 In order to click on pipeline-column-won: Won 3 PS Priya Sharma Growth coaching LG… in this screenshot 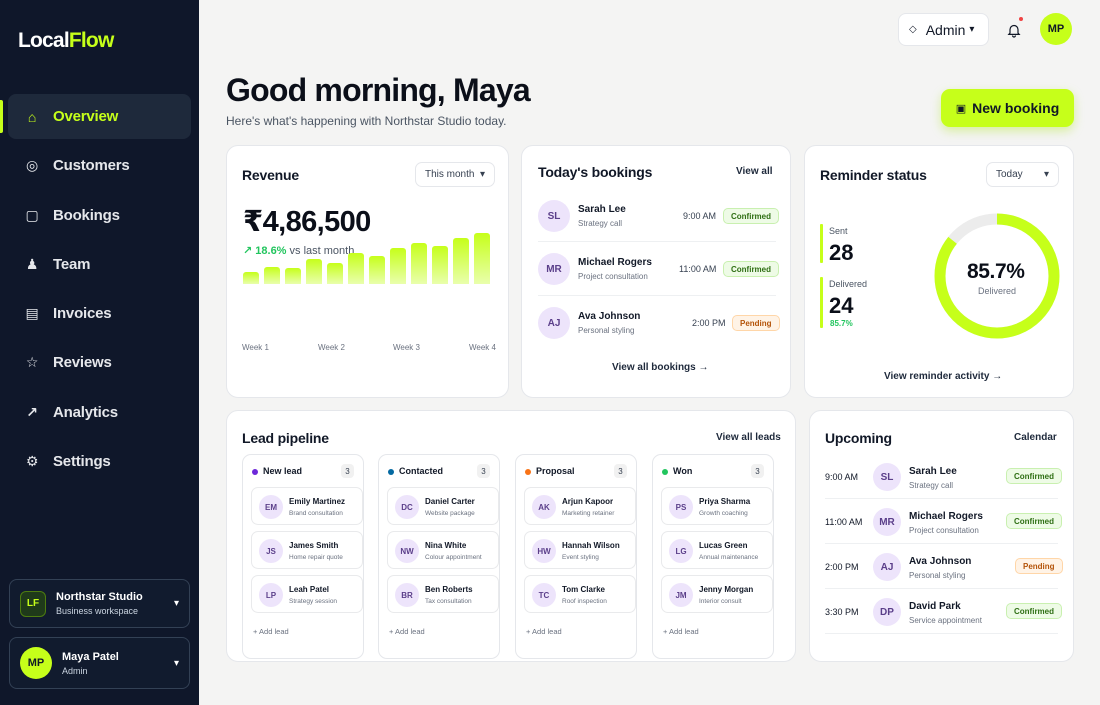, I will do `click(713, 556)`.